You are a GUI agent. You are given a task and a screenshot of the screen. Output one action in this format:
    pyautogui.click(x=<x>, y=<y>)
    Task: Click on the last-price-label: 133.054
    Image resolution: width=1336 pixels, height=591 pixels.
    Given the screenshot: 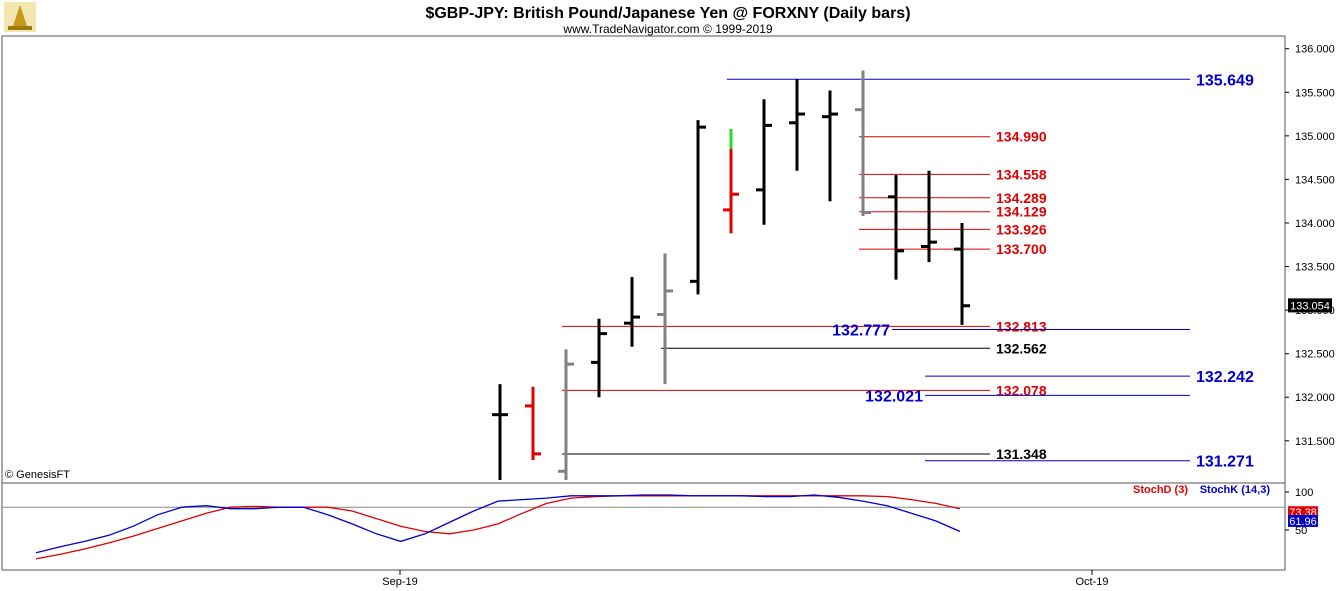 What is the action you would take?
    pyautogui.click(x=1310, y=306)
    